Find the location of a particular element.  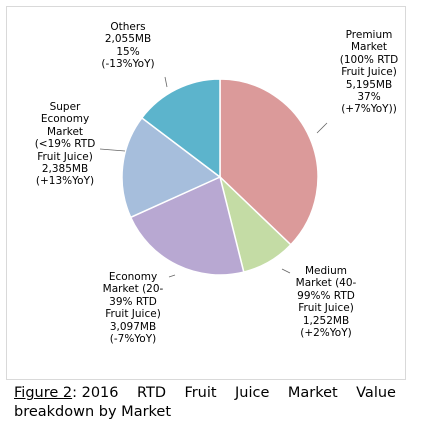

leader-line-others is located at coordinates (166, 82).